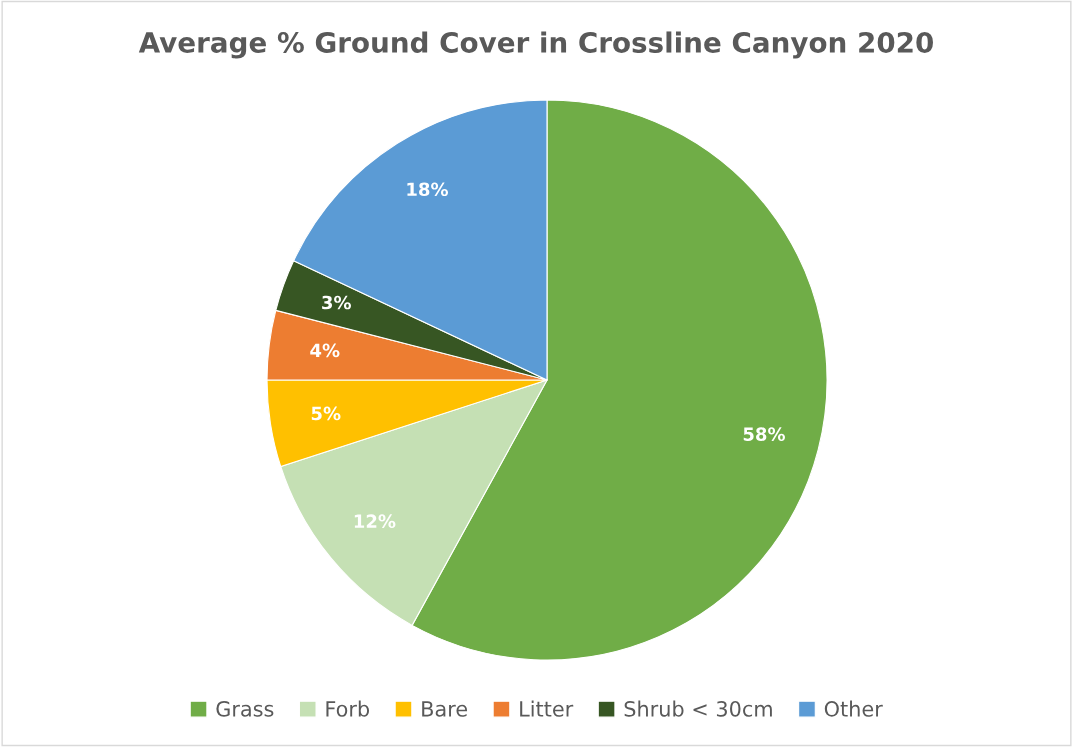 The width and height of the screenshot is (1073, 747). What do you see at coordinates (853, 708) in the screenshot?
I see `legend-label: Other` at bounding box center [853, 708].